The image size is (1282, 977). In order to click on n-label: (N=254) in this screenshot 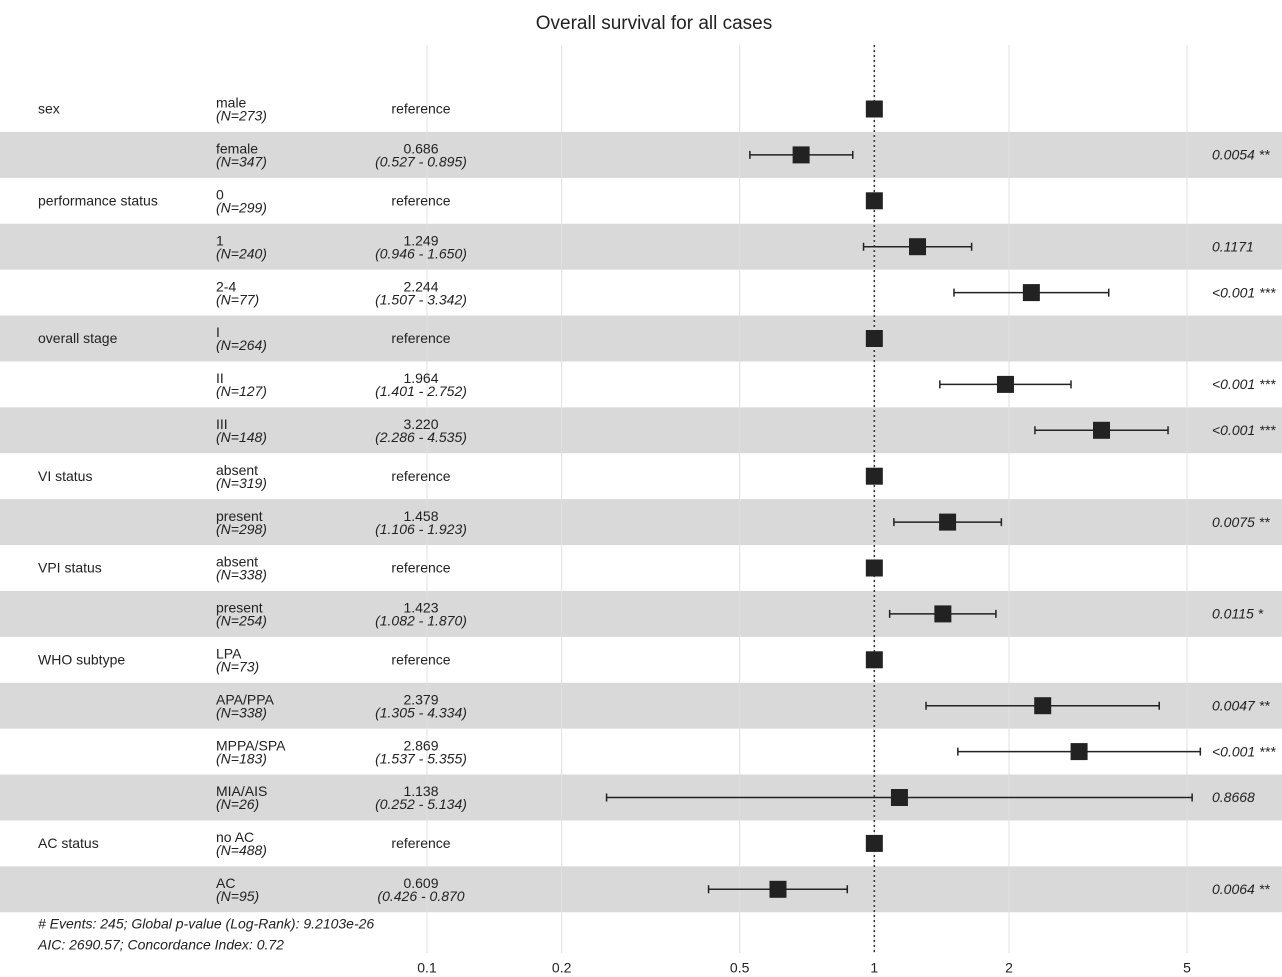, I will do `click(241, 621)`.